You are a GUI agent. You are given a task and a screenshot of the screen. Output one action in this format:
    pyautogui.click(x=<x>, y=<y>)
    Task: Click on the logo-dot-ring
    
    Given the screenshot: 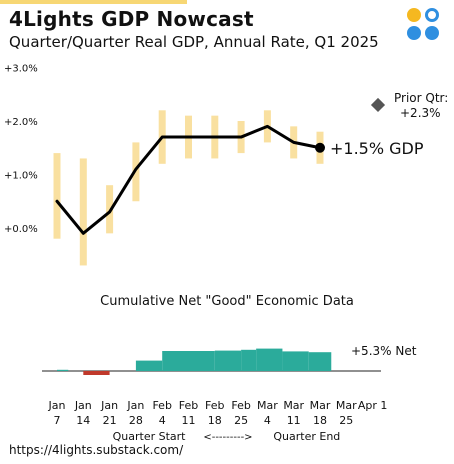 What is the action you would take?
    pyautogui.click(x=432, y=15)
    